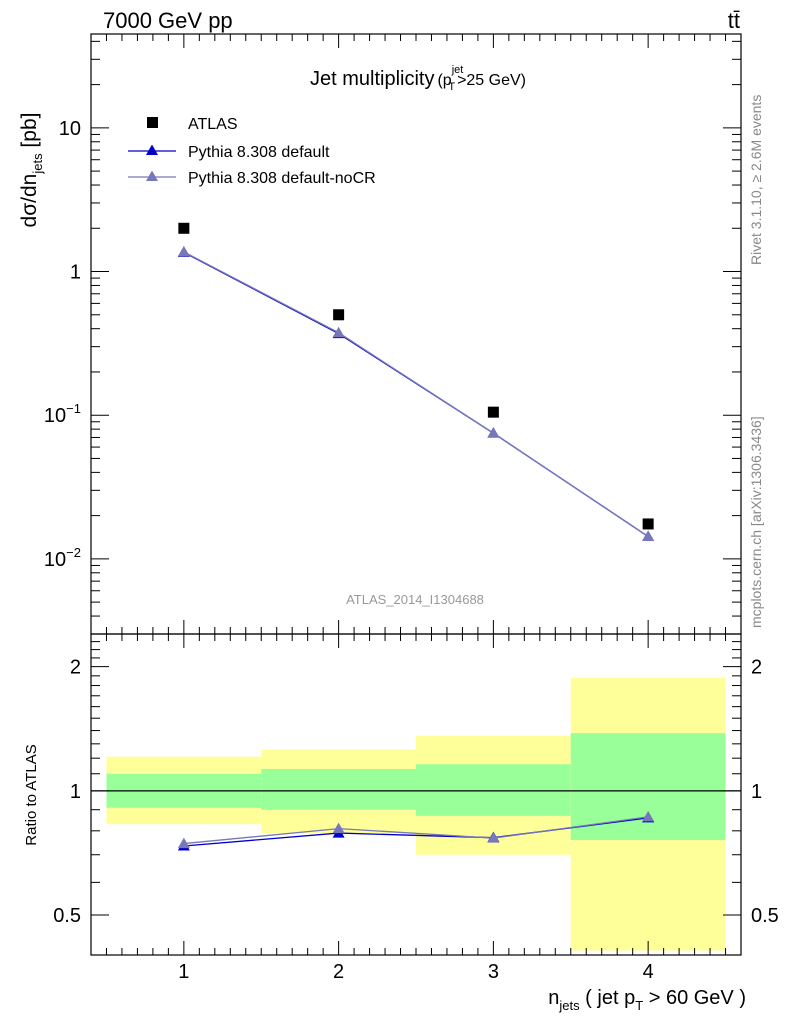 Image resolution: width=786 pixels, height=1024 pixels. Describe the element at coordinates (259, 152) in the screenshot. I see `legend-label-default: Pythia 8.308 default` at that location.